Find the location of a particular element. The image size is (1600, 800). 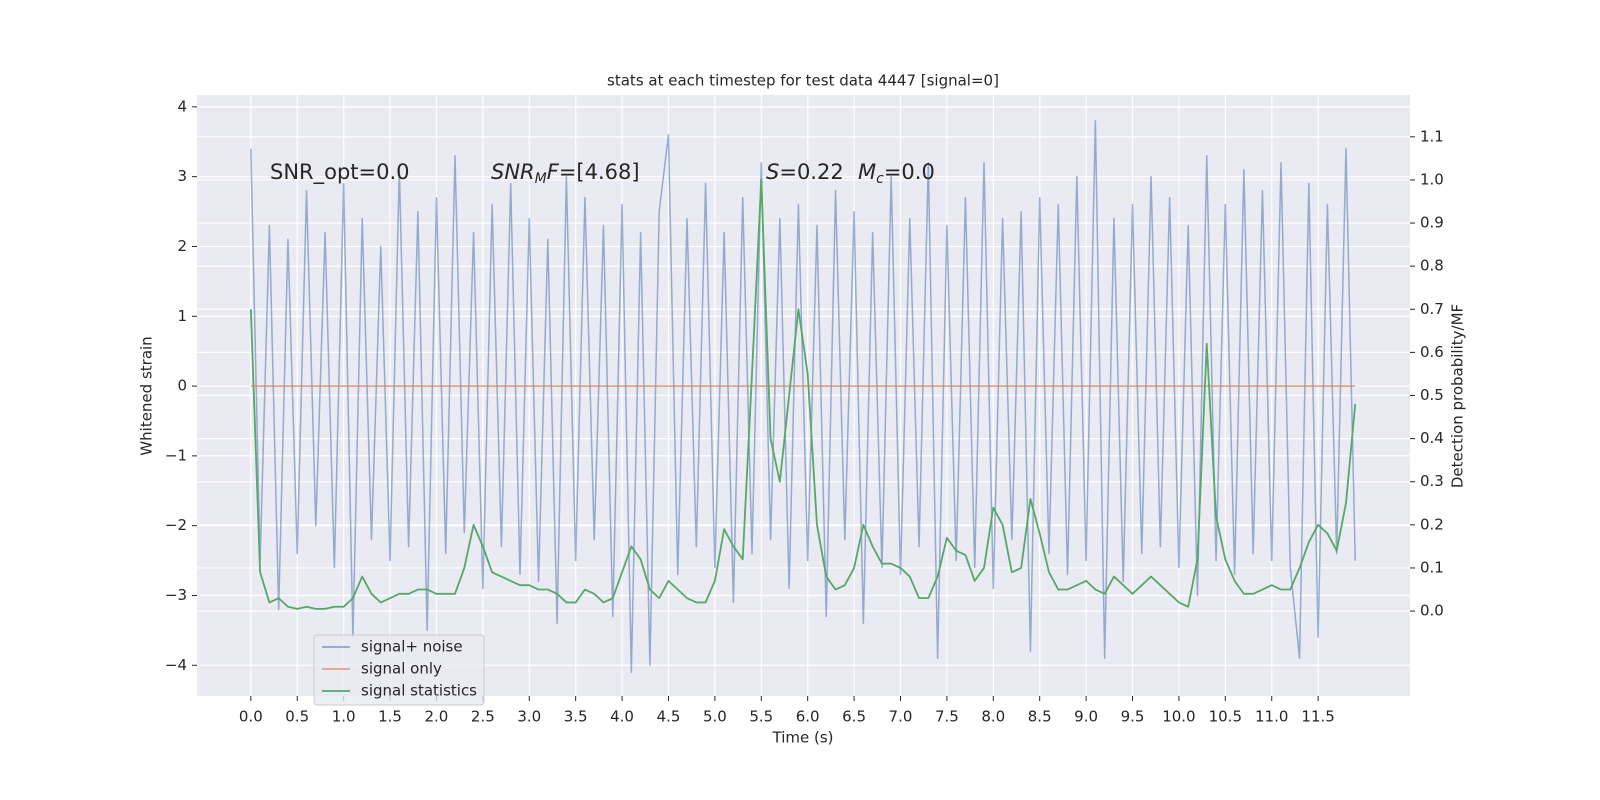

y2-tick-label: 0.8 is located at coordinates (1432, 266).